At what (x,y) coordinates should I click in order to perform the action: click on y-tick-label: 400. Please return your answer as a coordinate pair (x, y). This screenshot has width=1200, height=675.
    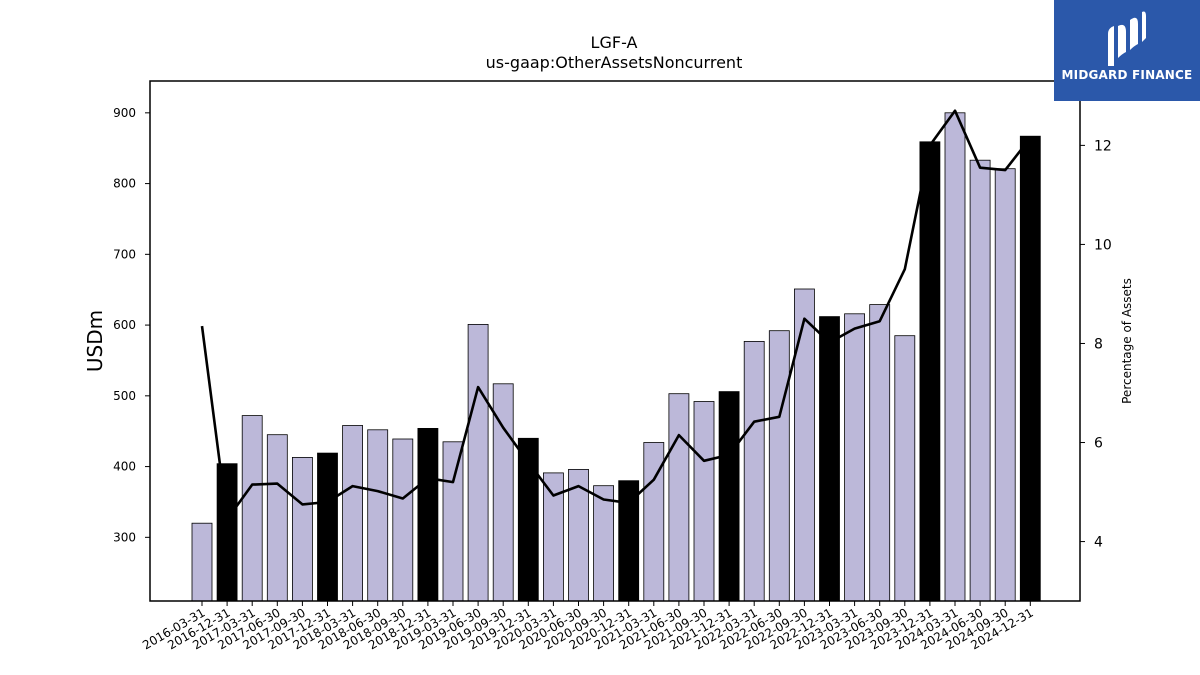
    Looking at the image, I should click on (124, 467).